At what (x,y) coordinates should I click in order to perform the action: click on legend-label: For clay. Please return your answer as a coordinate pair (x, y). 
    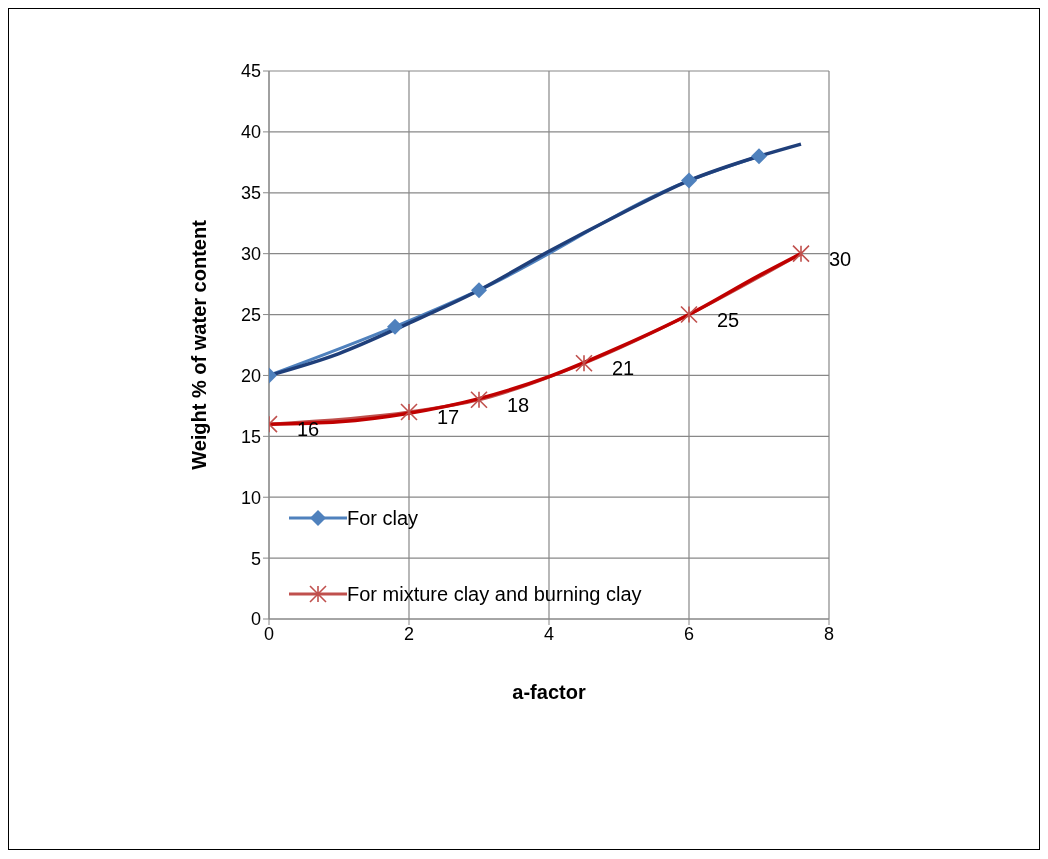
    Looking at the image, I should click on (383, 518).